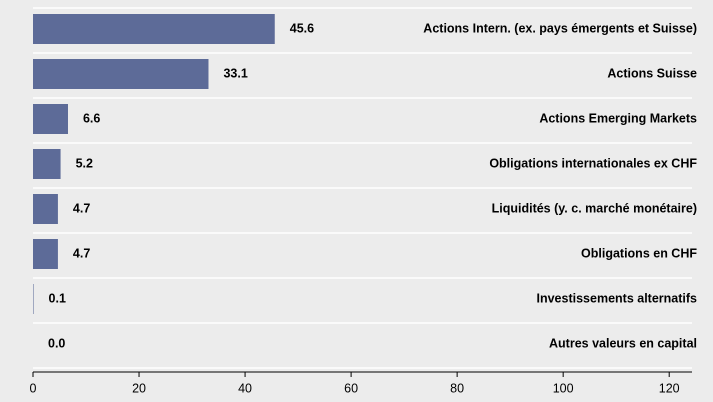  What do you see at coordinates (33, 388) in the screenshot?
I see `x-tick-label: 0` at bounding box center [33, 388].